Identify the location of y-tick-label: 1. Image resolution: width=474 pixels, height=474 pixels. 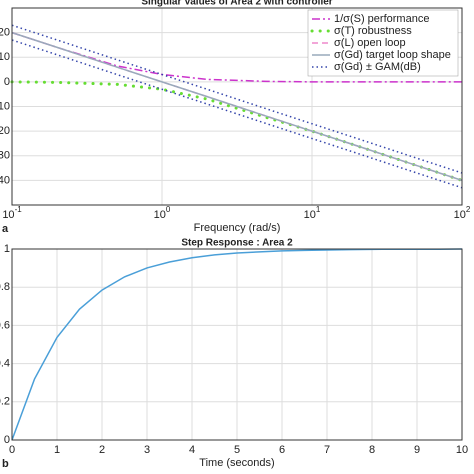
(7, 249).